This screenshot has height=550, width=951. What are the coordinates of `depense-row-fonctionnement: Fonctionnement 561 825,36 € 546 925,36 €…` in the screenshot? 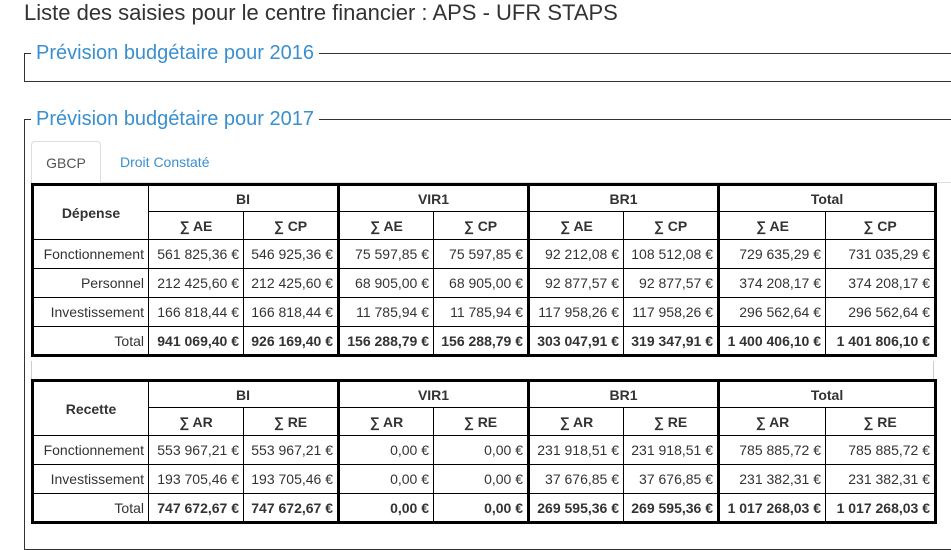 It's located at (484, 254).